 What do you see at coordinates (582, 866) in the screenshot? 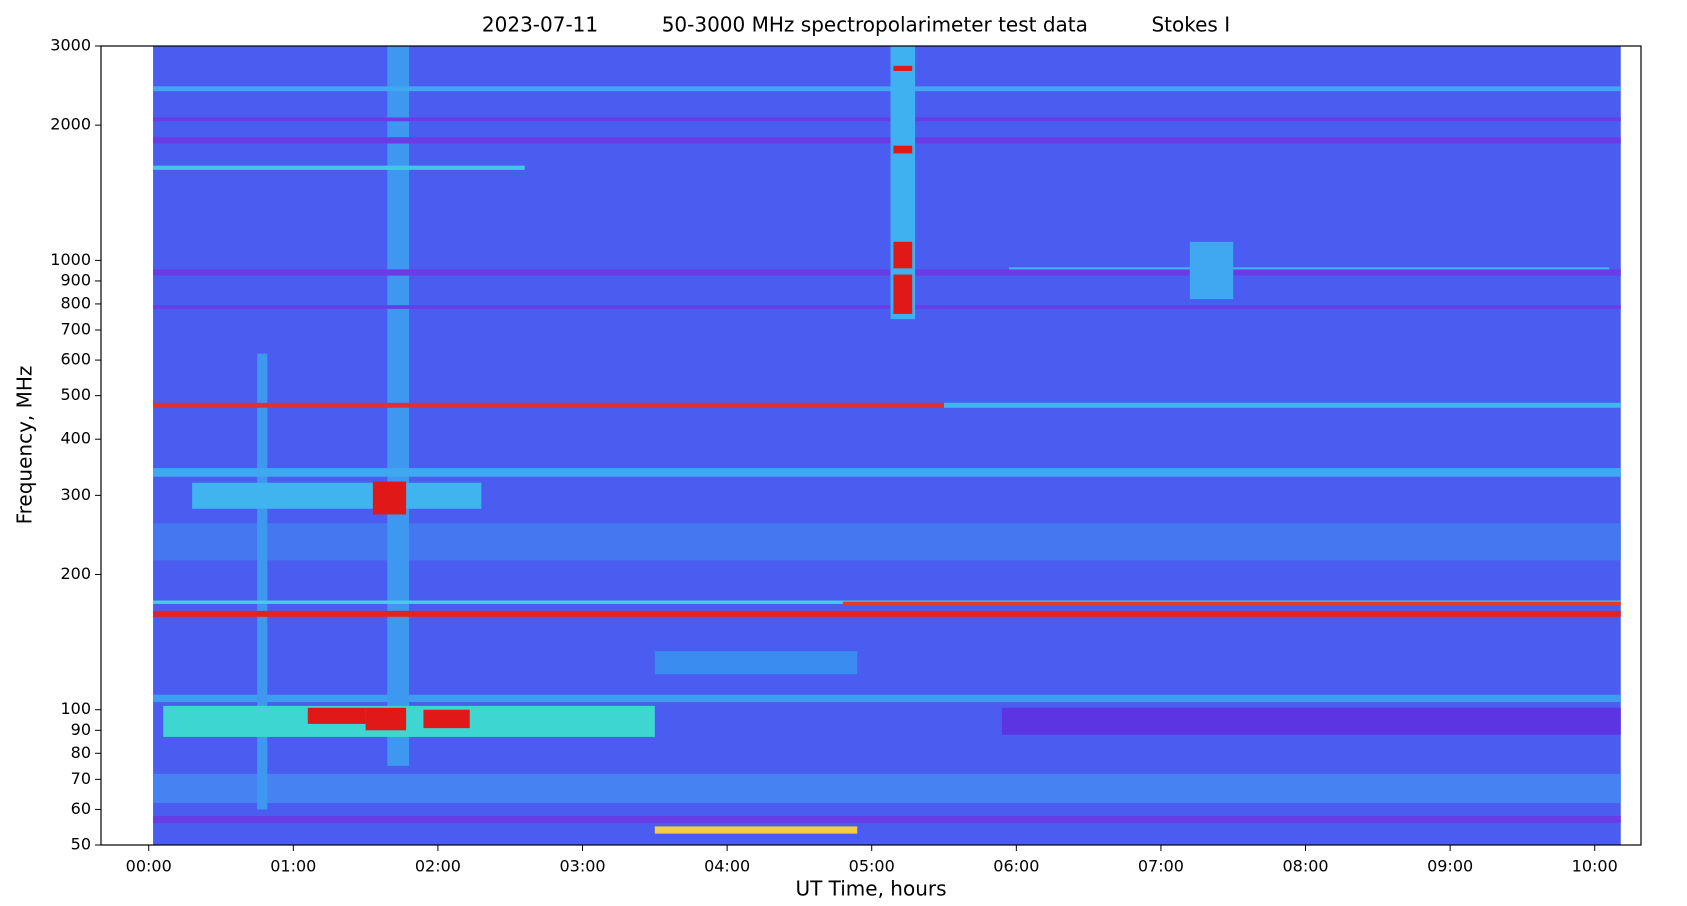
I see `x-tick-label: 03:00` at bounding box center [582, 866].